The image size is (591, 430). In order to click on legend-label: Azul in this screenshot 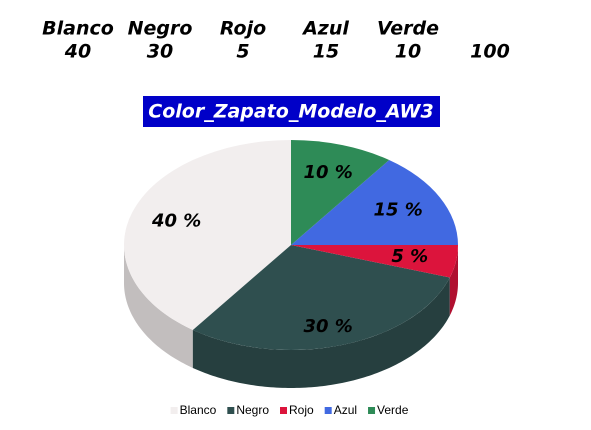, I will do `click(345, 410)`.